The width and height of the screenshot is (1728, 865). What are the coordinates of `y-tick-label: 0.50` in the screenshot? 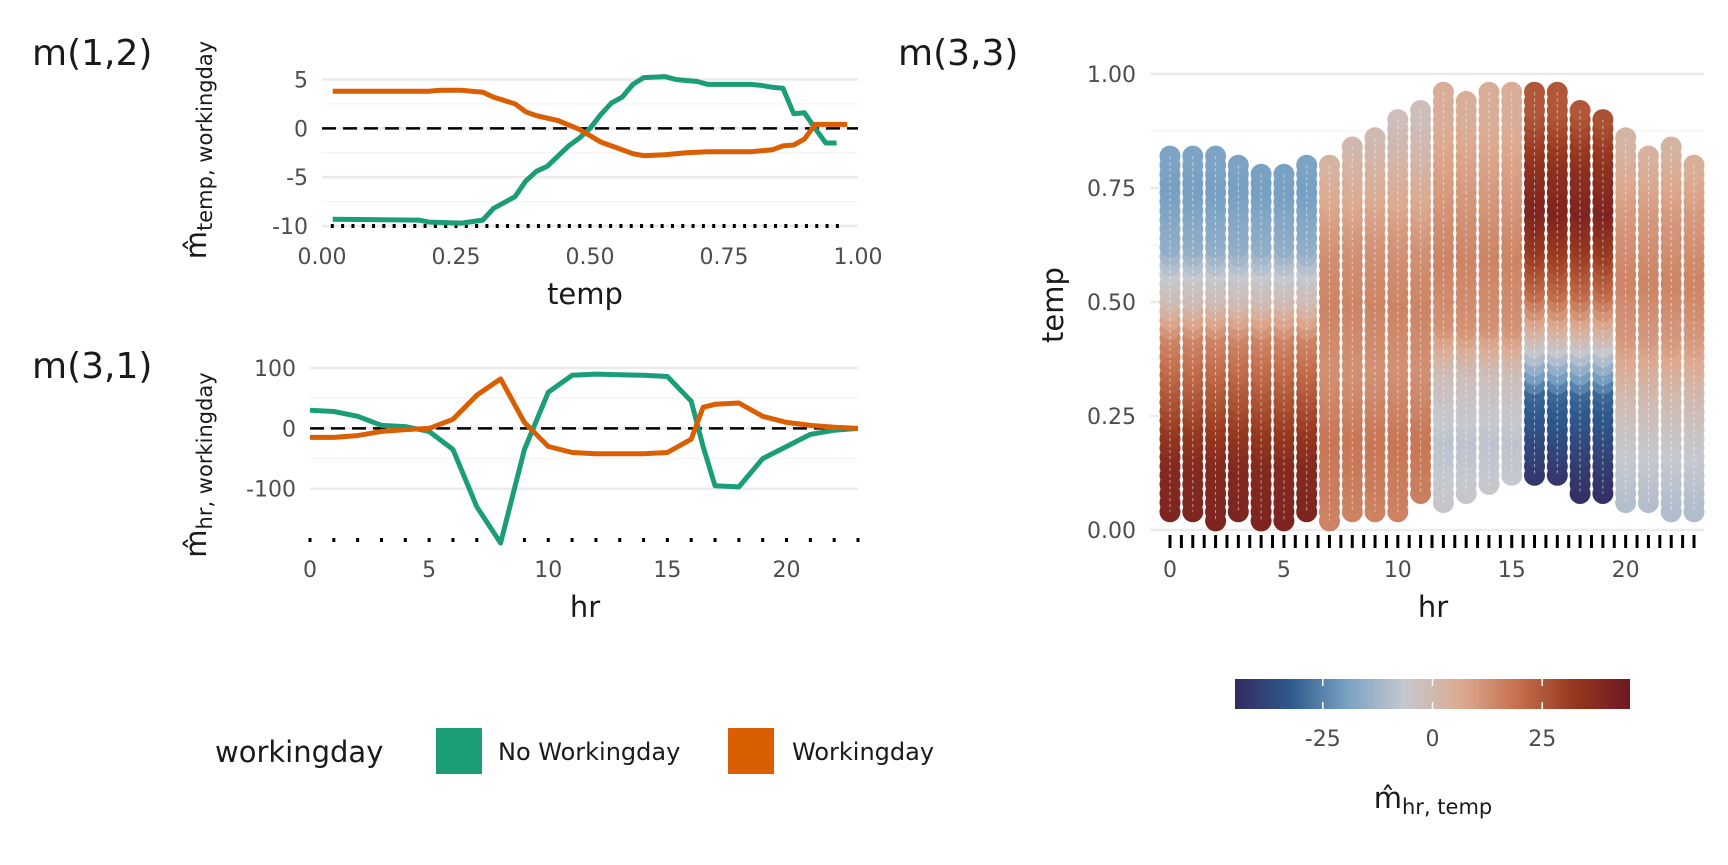 It's located at (1111, 303).